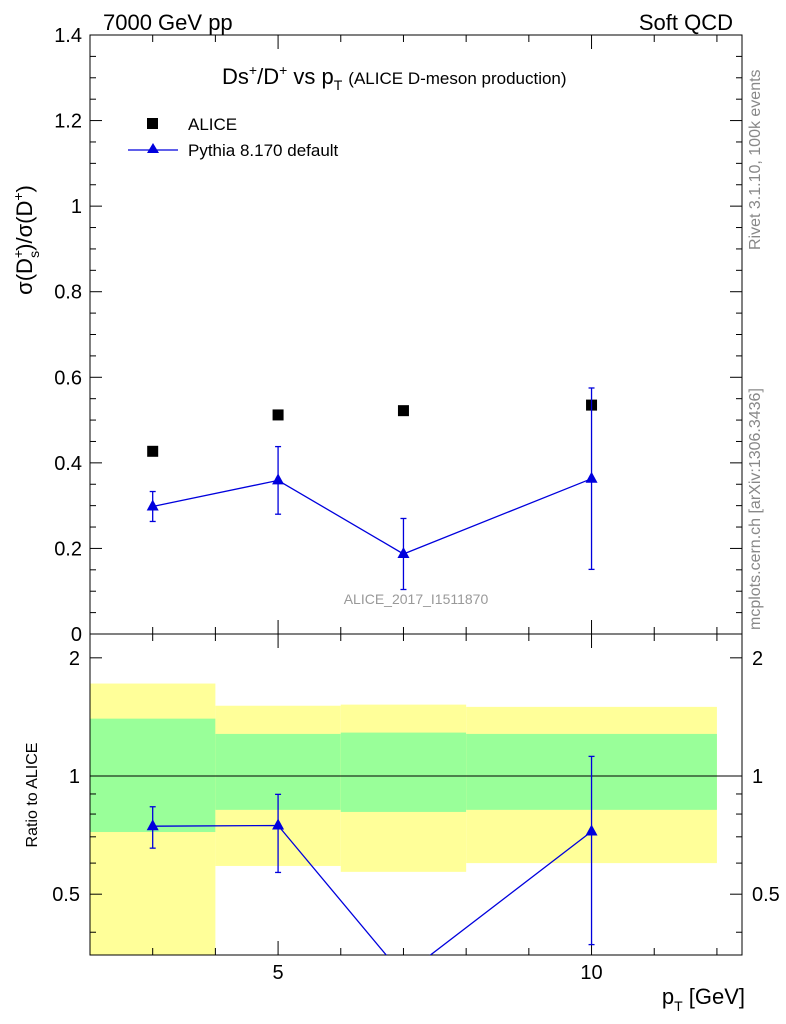  Describe the element at coordinates (394, 77) in the screenshot. I see `main-title: Ds+/D+ vs pT (ALICE D-meson production)` at that location.